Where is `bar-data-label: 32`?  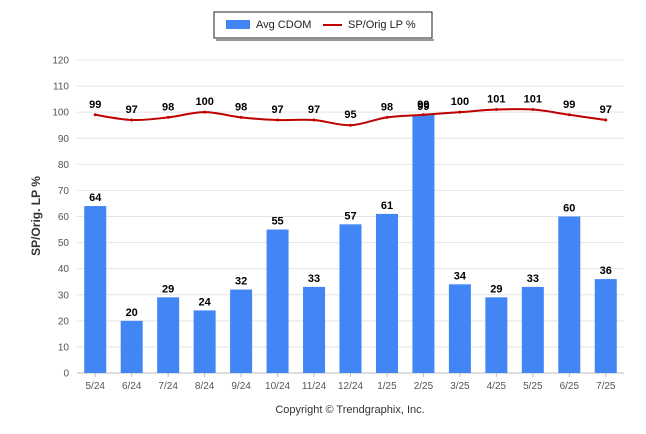
bar-data-label: 32 is located at coordinates (241, 282).